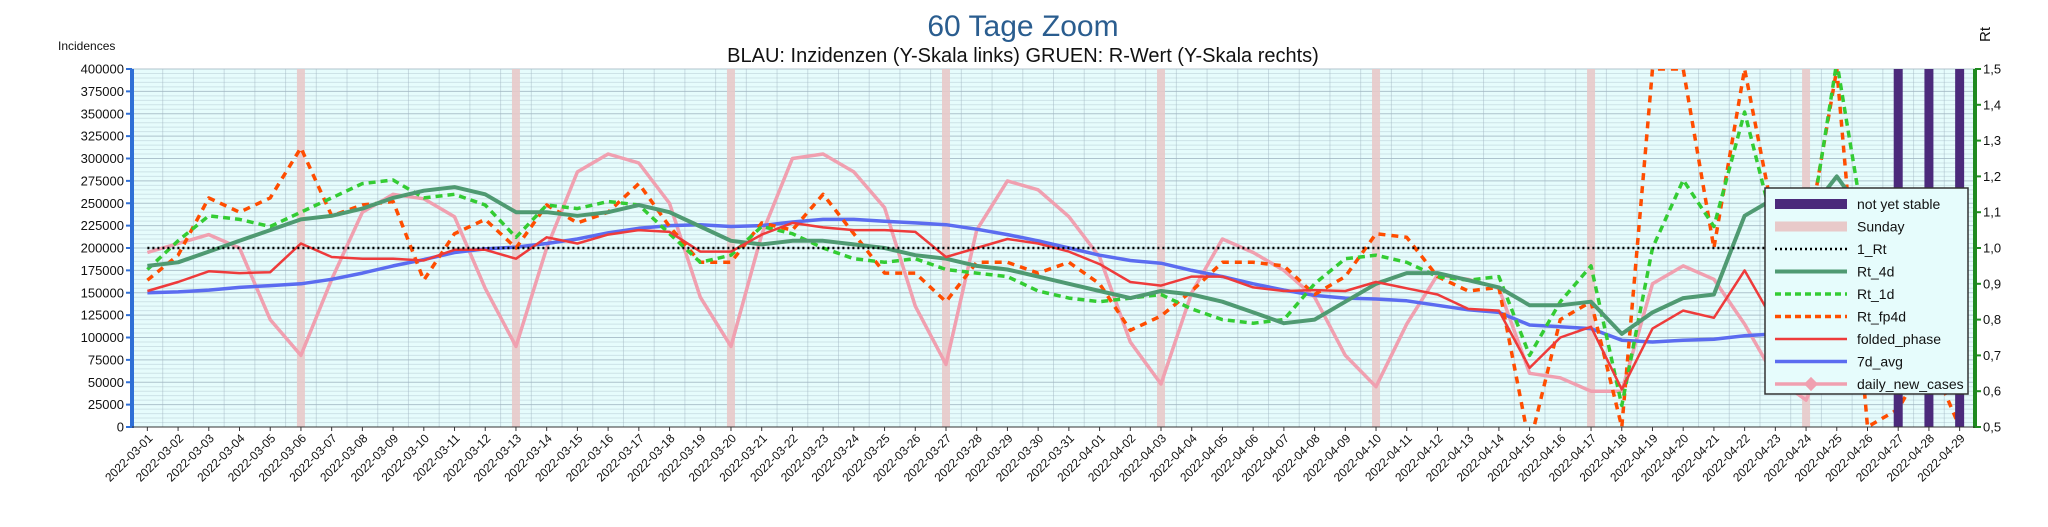 This screenshot has width=2048, height=527. Describe the element at coordinates (102, 337) in the screenshot. I see `y-tick-label: 100000` at that location.